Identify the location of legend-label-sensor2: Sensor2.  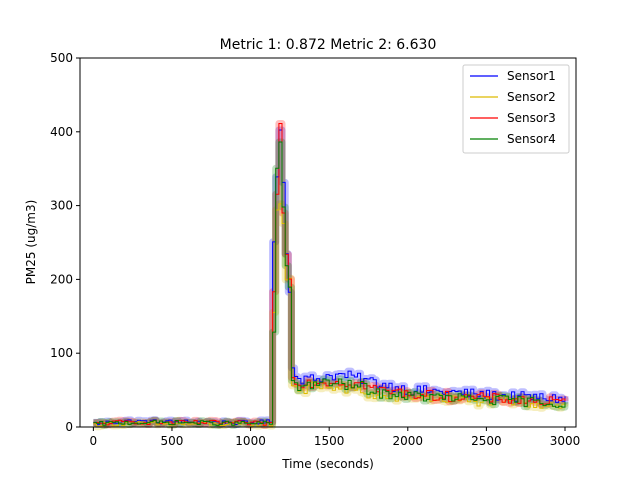
(531, 97).